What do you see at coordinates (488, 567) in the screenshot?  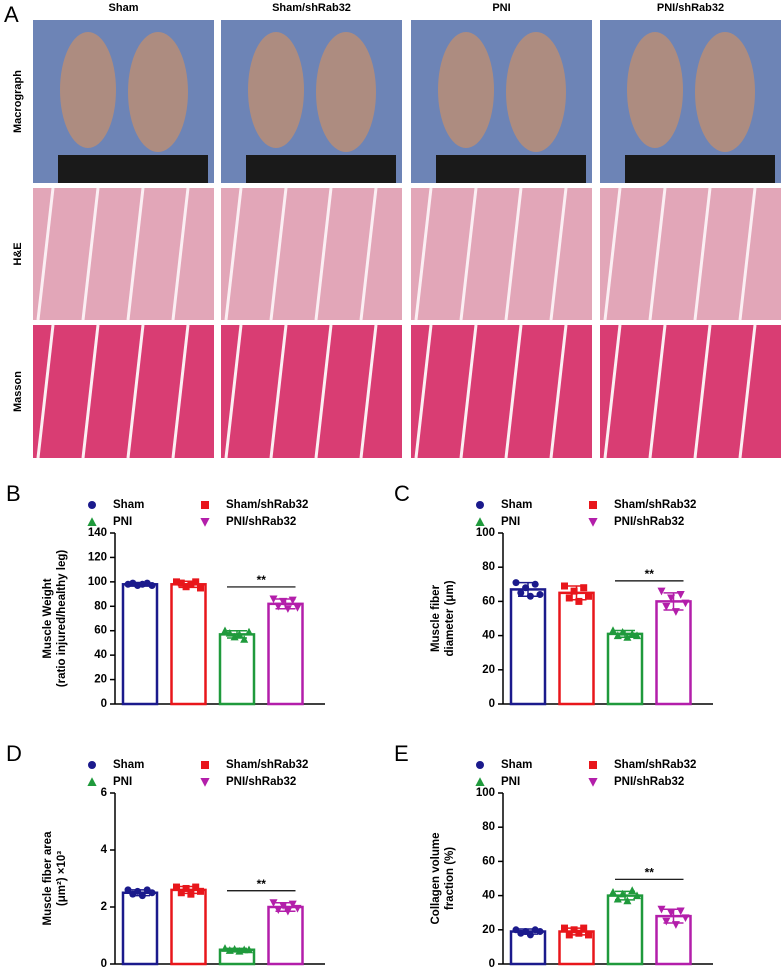 I see `y-tick-label: 80` at bounding box center [488, 567].